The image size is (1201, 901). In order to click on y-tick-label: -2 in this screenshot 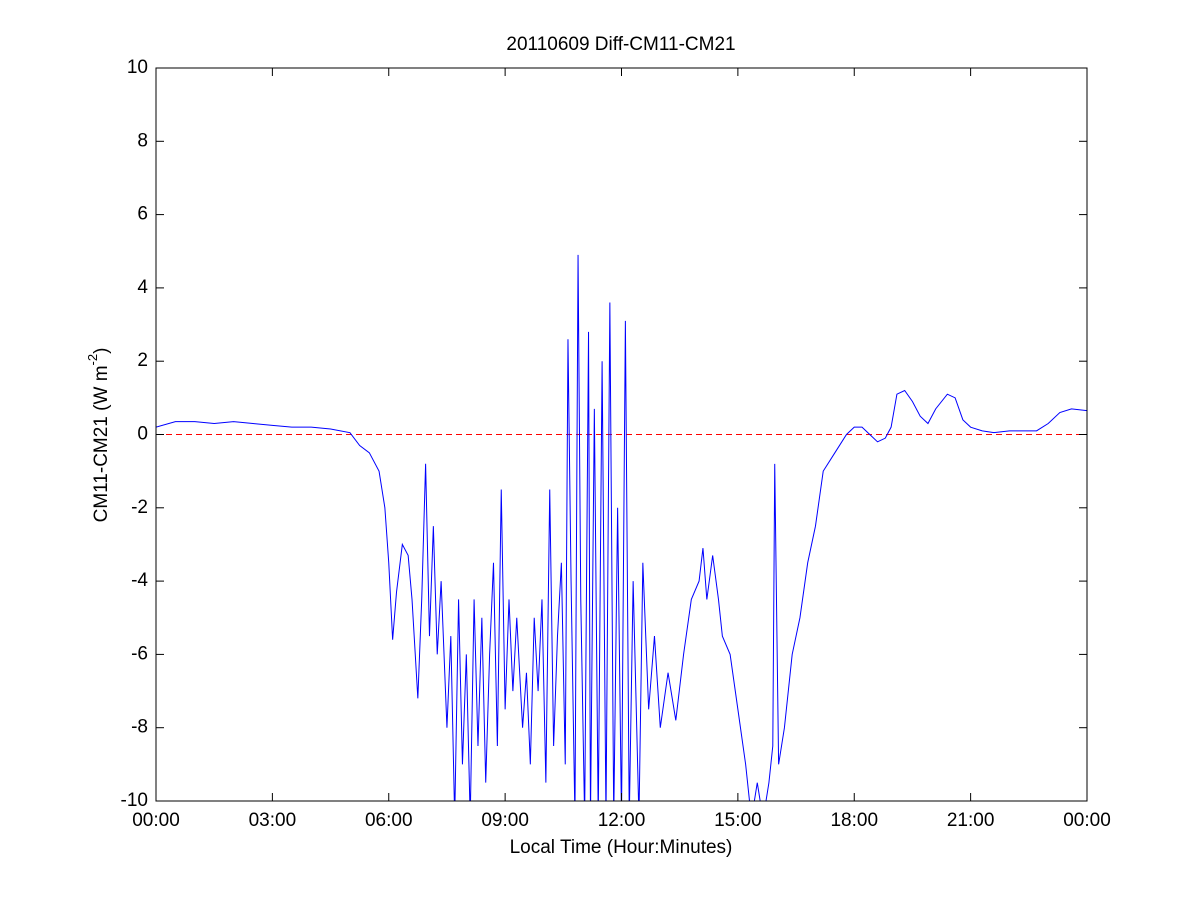, I will do `click(139, 507)`.